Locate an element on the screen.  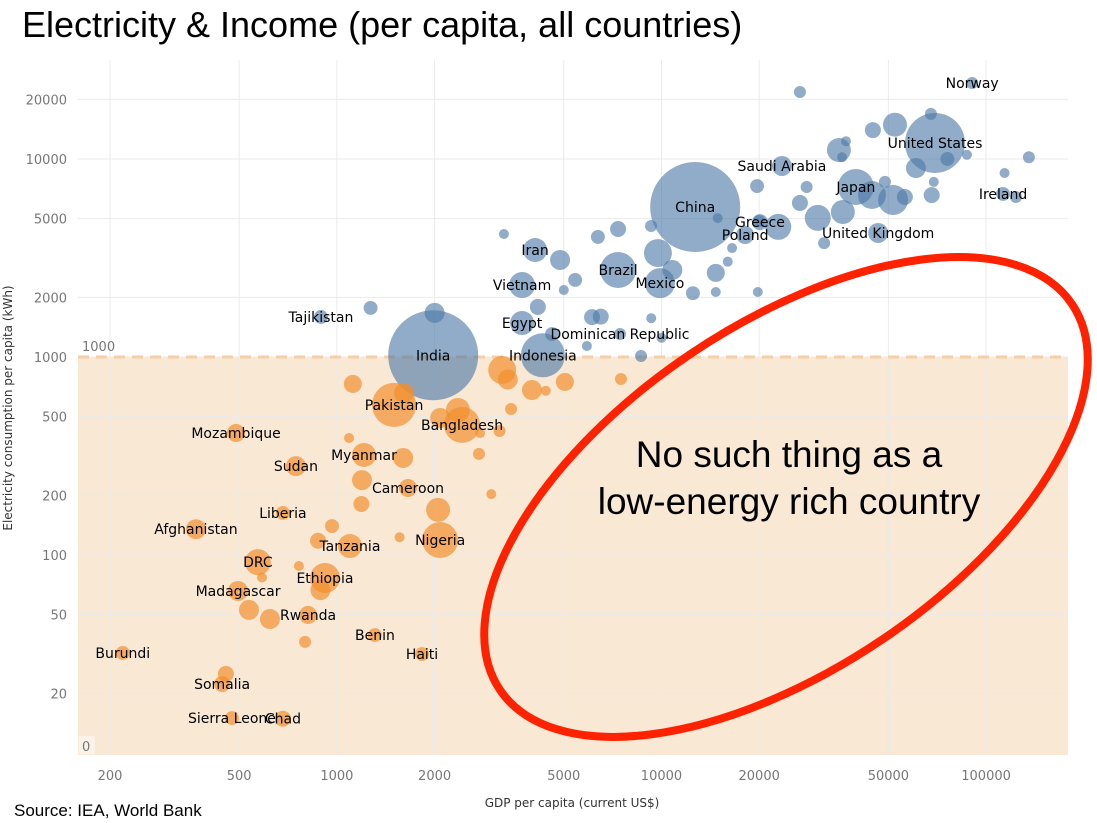
country-label: Afghanistan is located at coordinates (195, 530).